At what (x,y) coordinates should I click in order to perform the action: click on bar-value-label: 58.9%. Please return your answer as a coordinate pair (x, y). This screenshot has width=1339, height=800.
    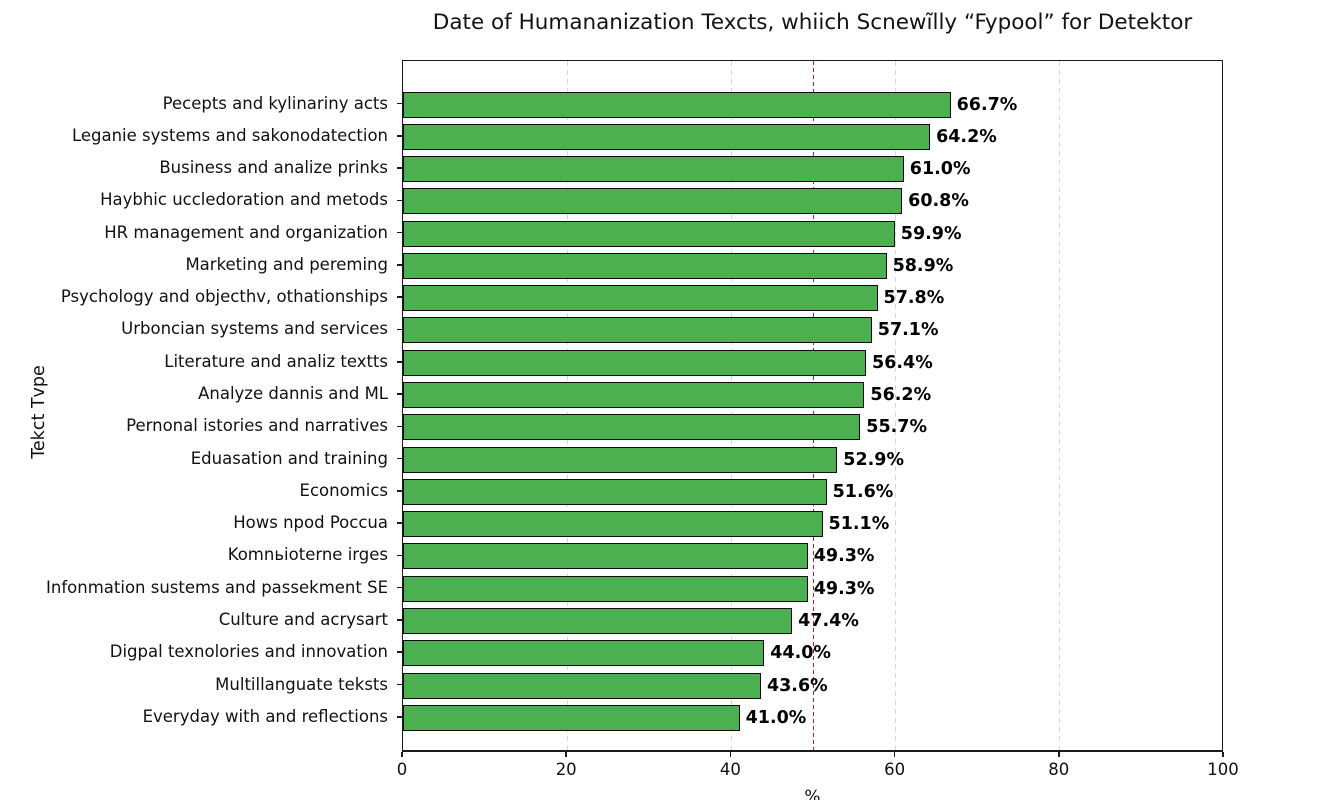
    Looking at the image, I should click on (923, 265).